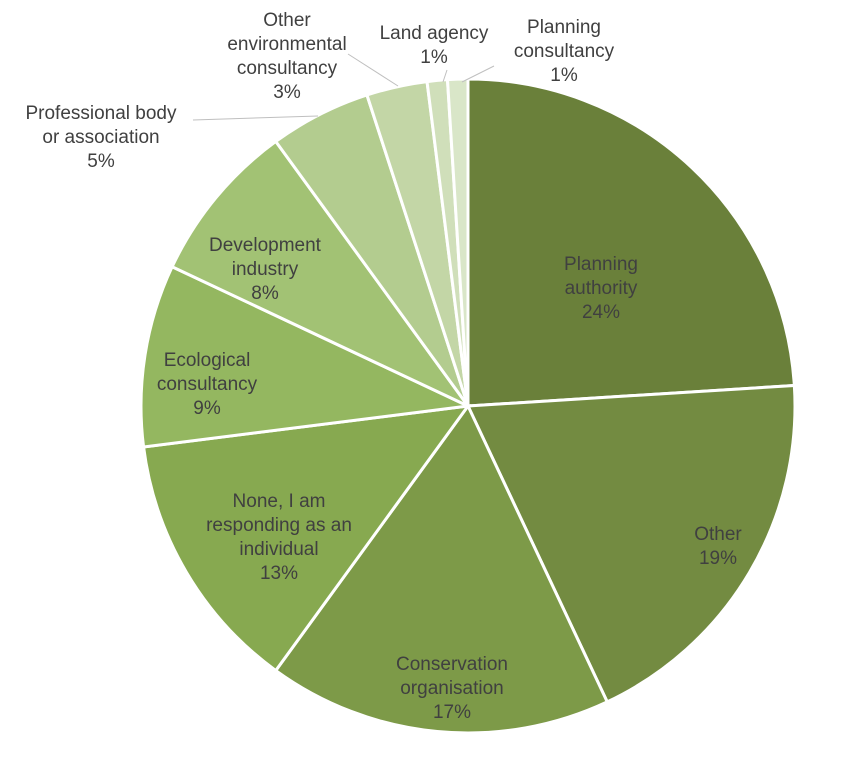 This screenshot has width=850, height=773. Describe the element at coordinates (452, 664) in the screenshot. I see `pie-label-text: Conservation` at that location.